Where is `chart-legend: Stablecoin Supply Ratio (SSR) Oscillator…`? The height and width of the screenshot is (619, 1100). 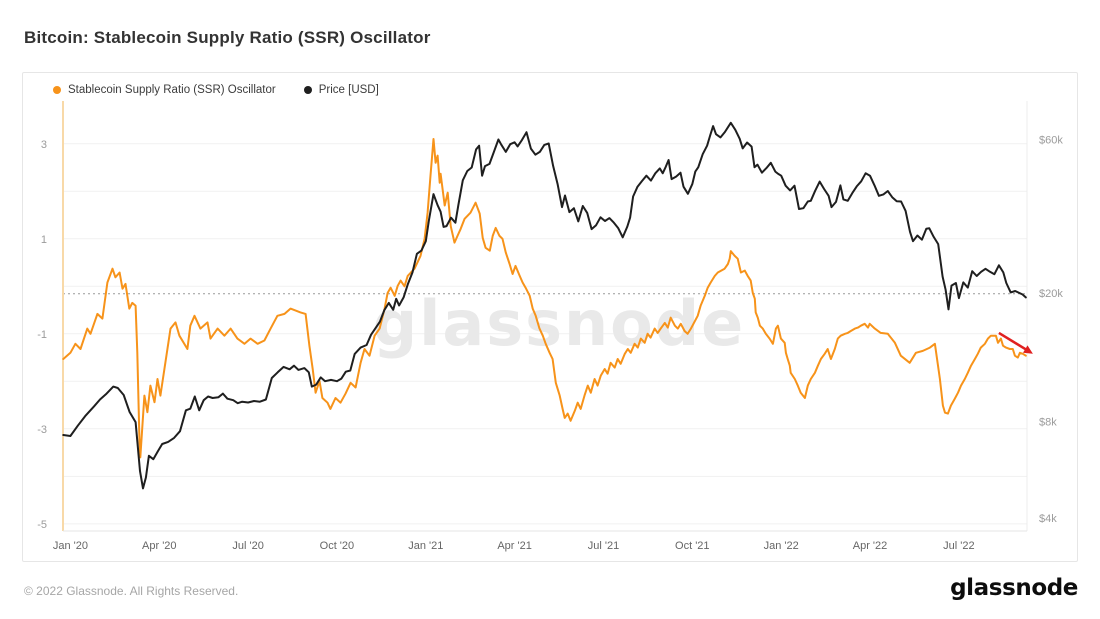 chart-legend: Stablecoin Supply Ratio (SSR) Oscillator… is located at coordinates (216, 90).